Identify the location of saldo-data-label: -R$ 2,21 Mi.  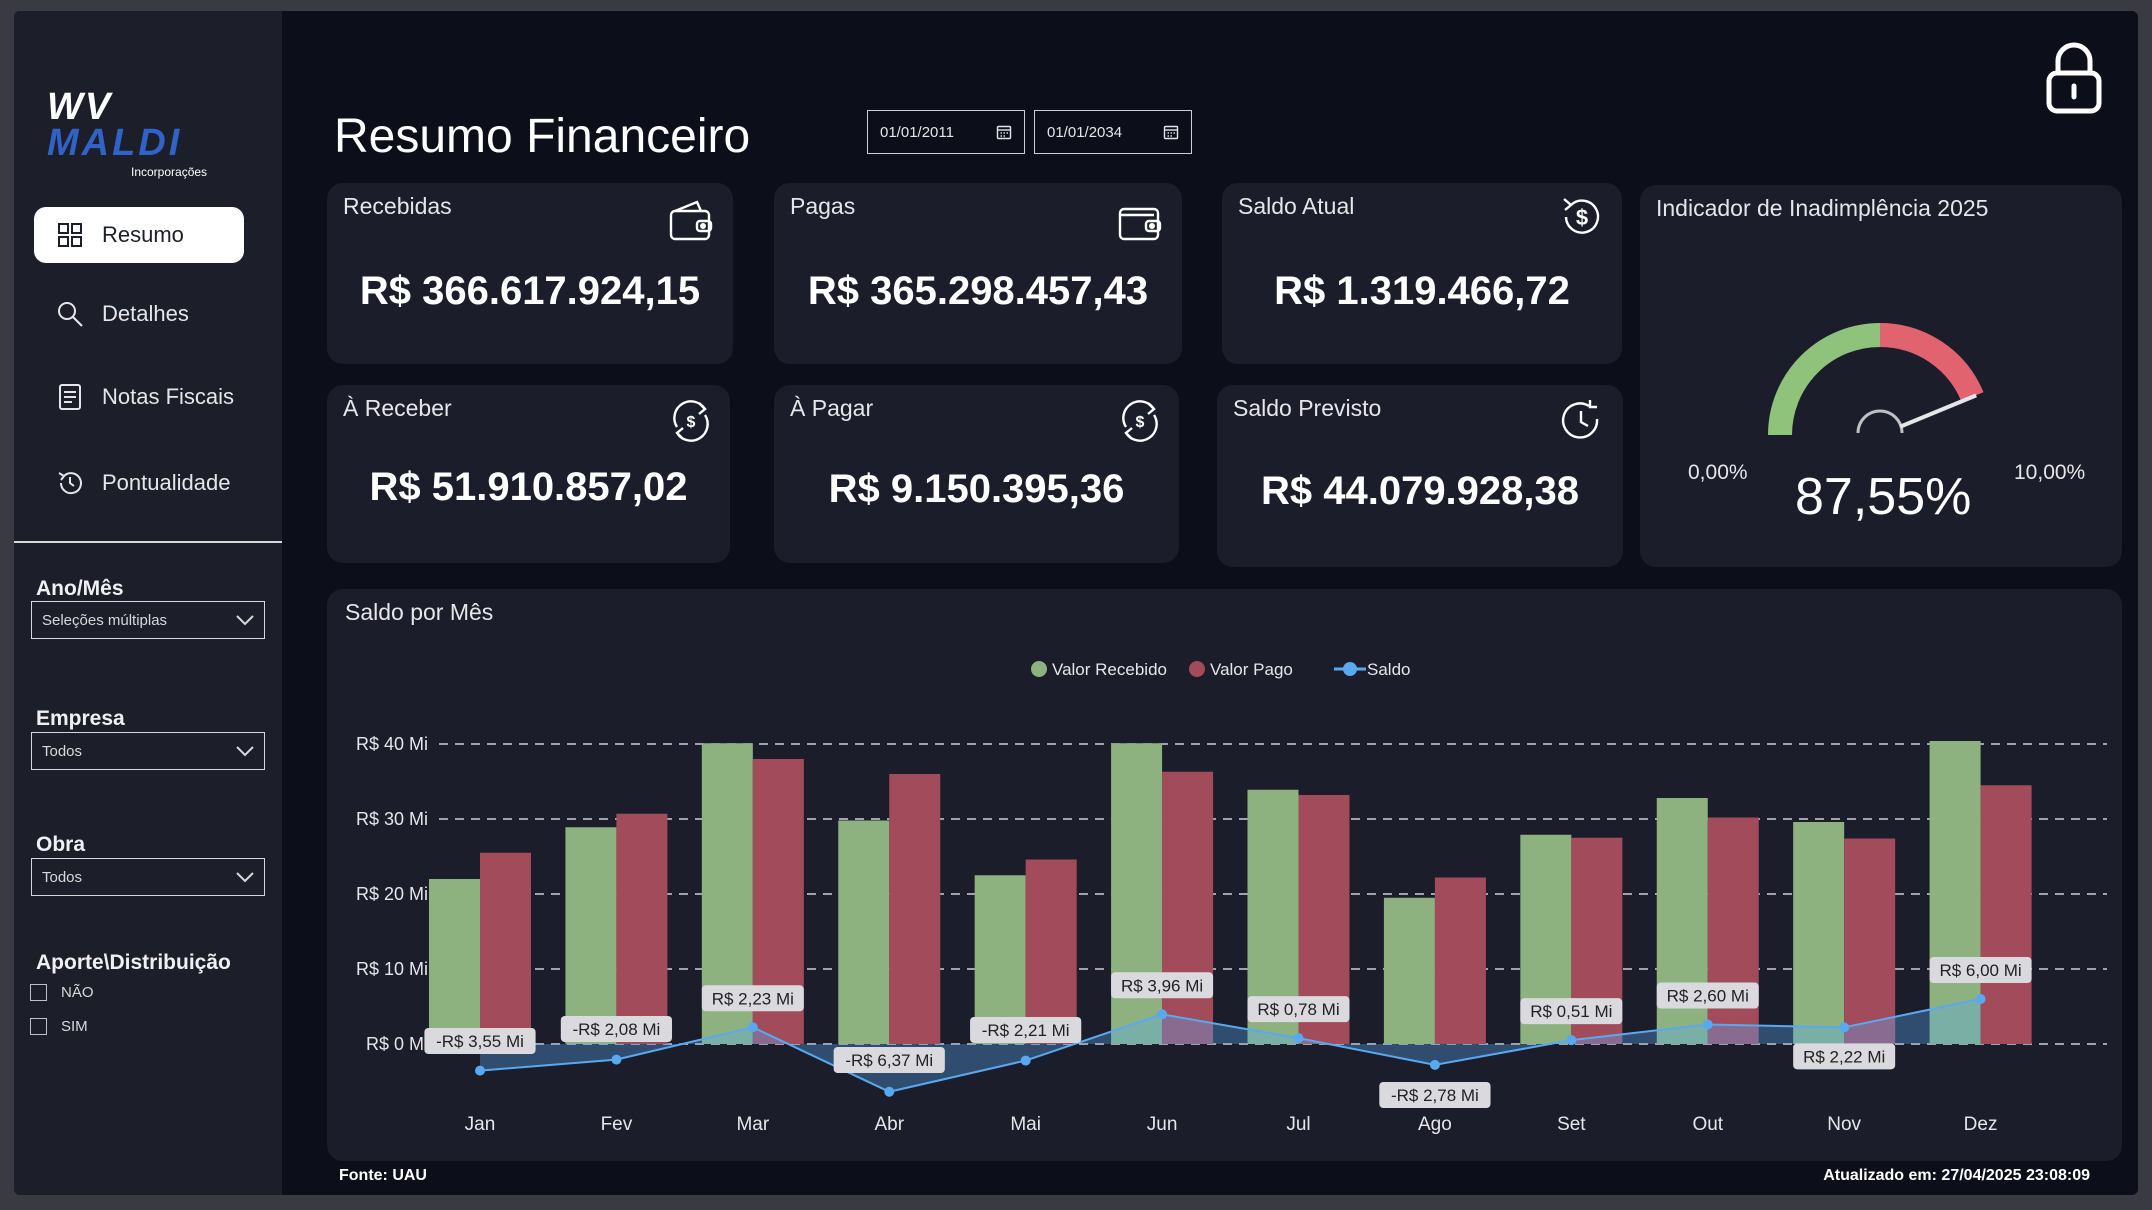
(1026, 1030).